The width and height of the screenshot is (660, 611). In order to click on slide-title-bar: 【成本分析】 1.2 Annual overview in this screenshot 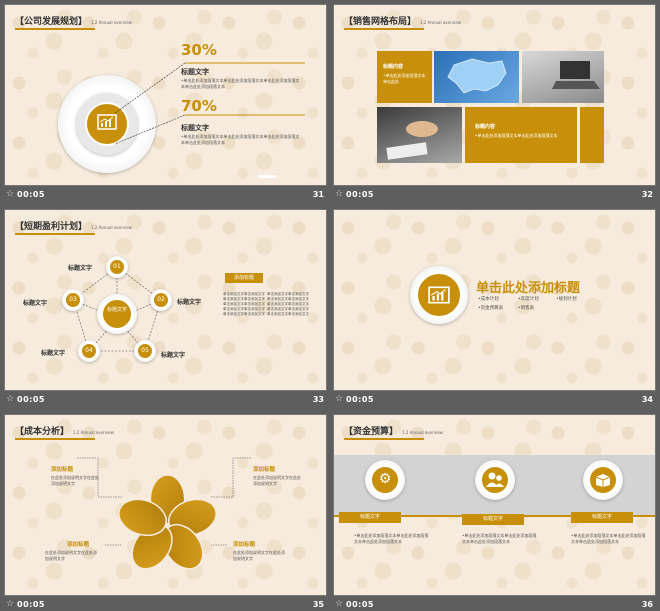, I will do `click(64, 430)`.